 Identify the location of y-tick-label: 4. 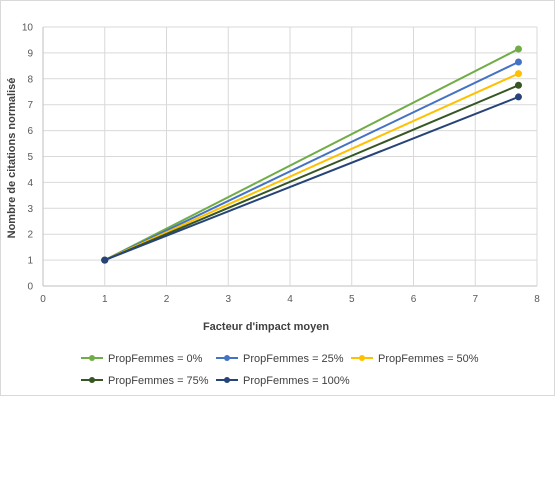
(30, 183).